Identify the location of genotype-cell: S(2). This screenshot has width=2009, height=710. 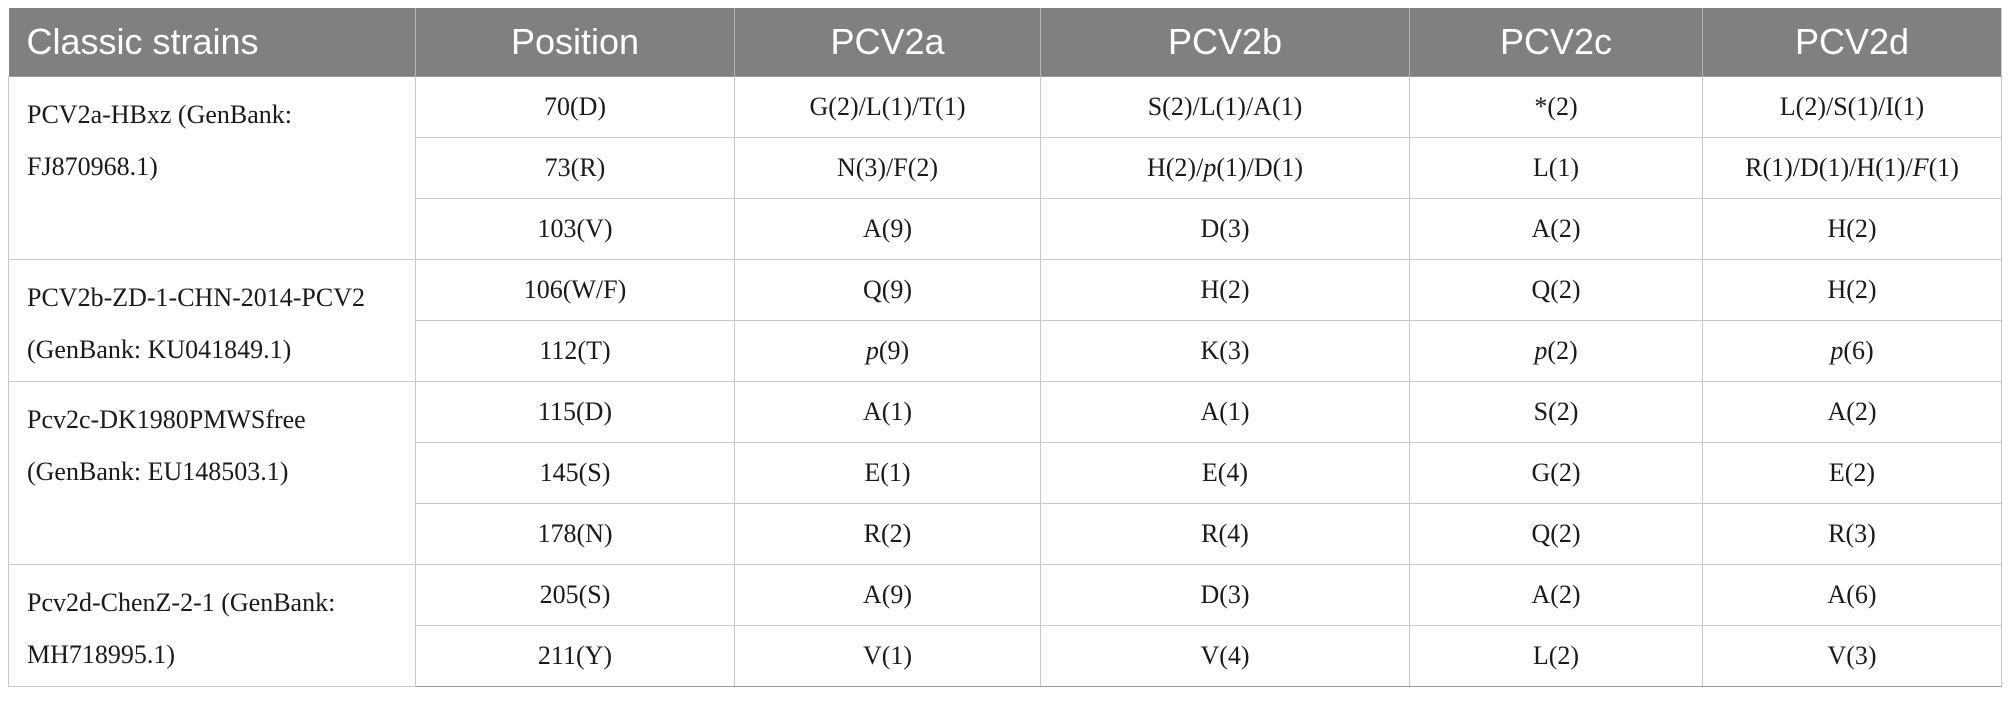
(1556, 412).